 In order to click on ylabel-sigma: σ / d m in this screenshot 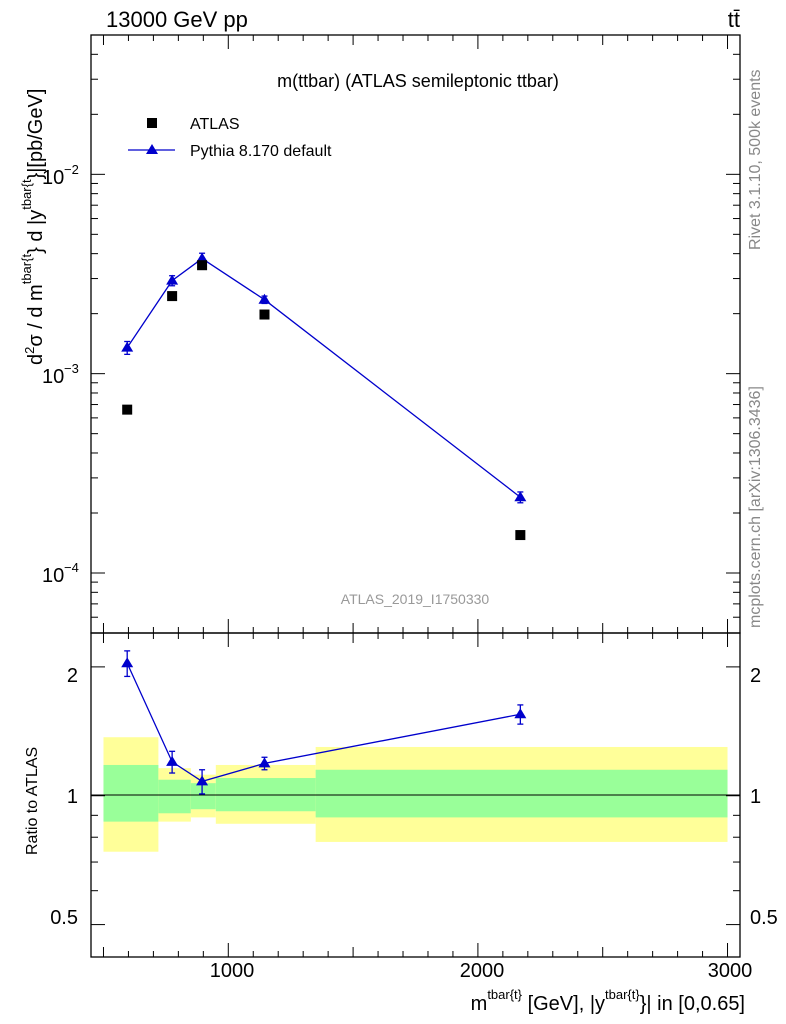, I will do `click(36, 315)`.